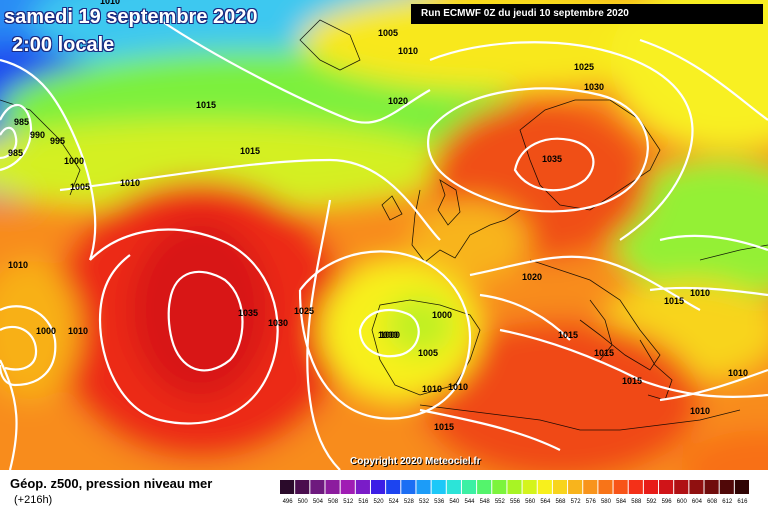  Describe the element at coordinates (303, 502) in the screenshot. I see `scale-tick-label: 500` at that location.